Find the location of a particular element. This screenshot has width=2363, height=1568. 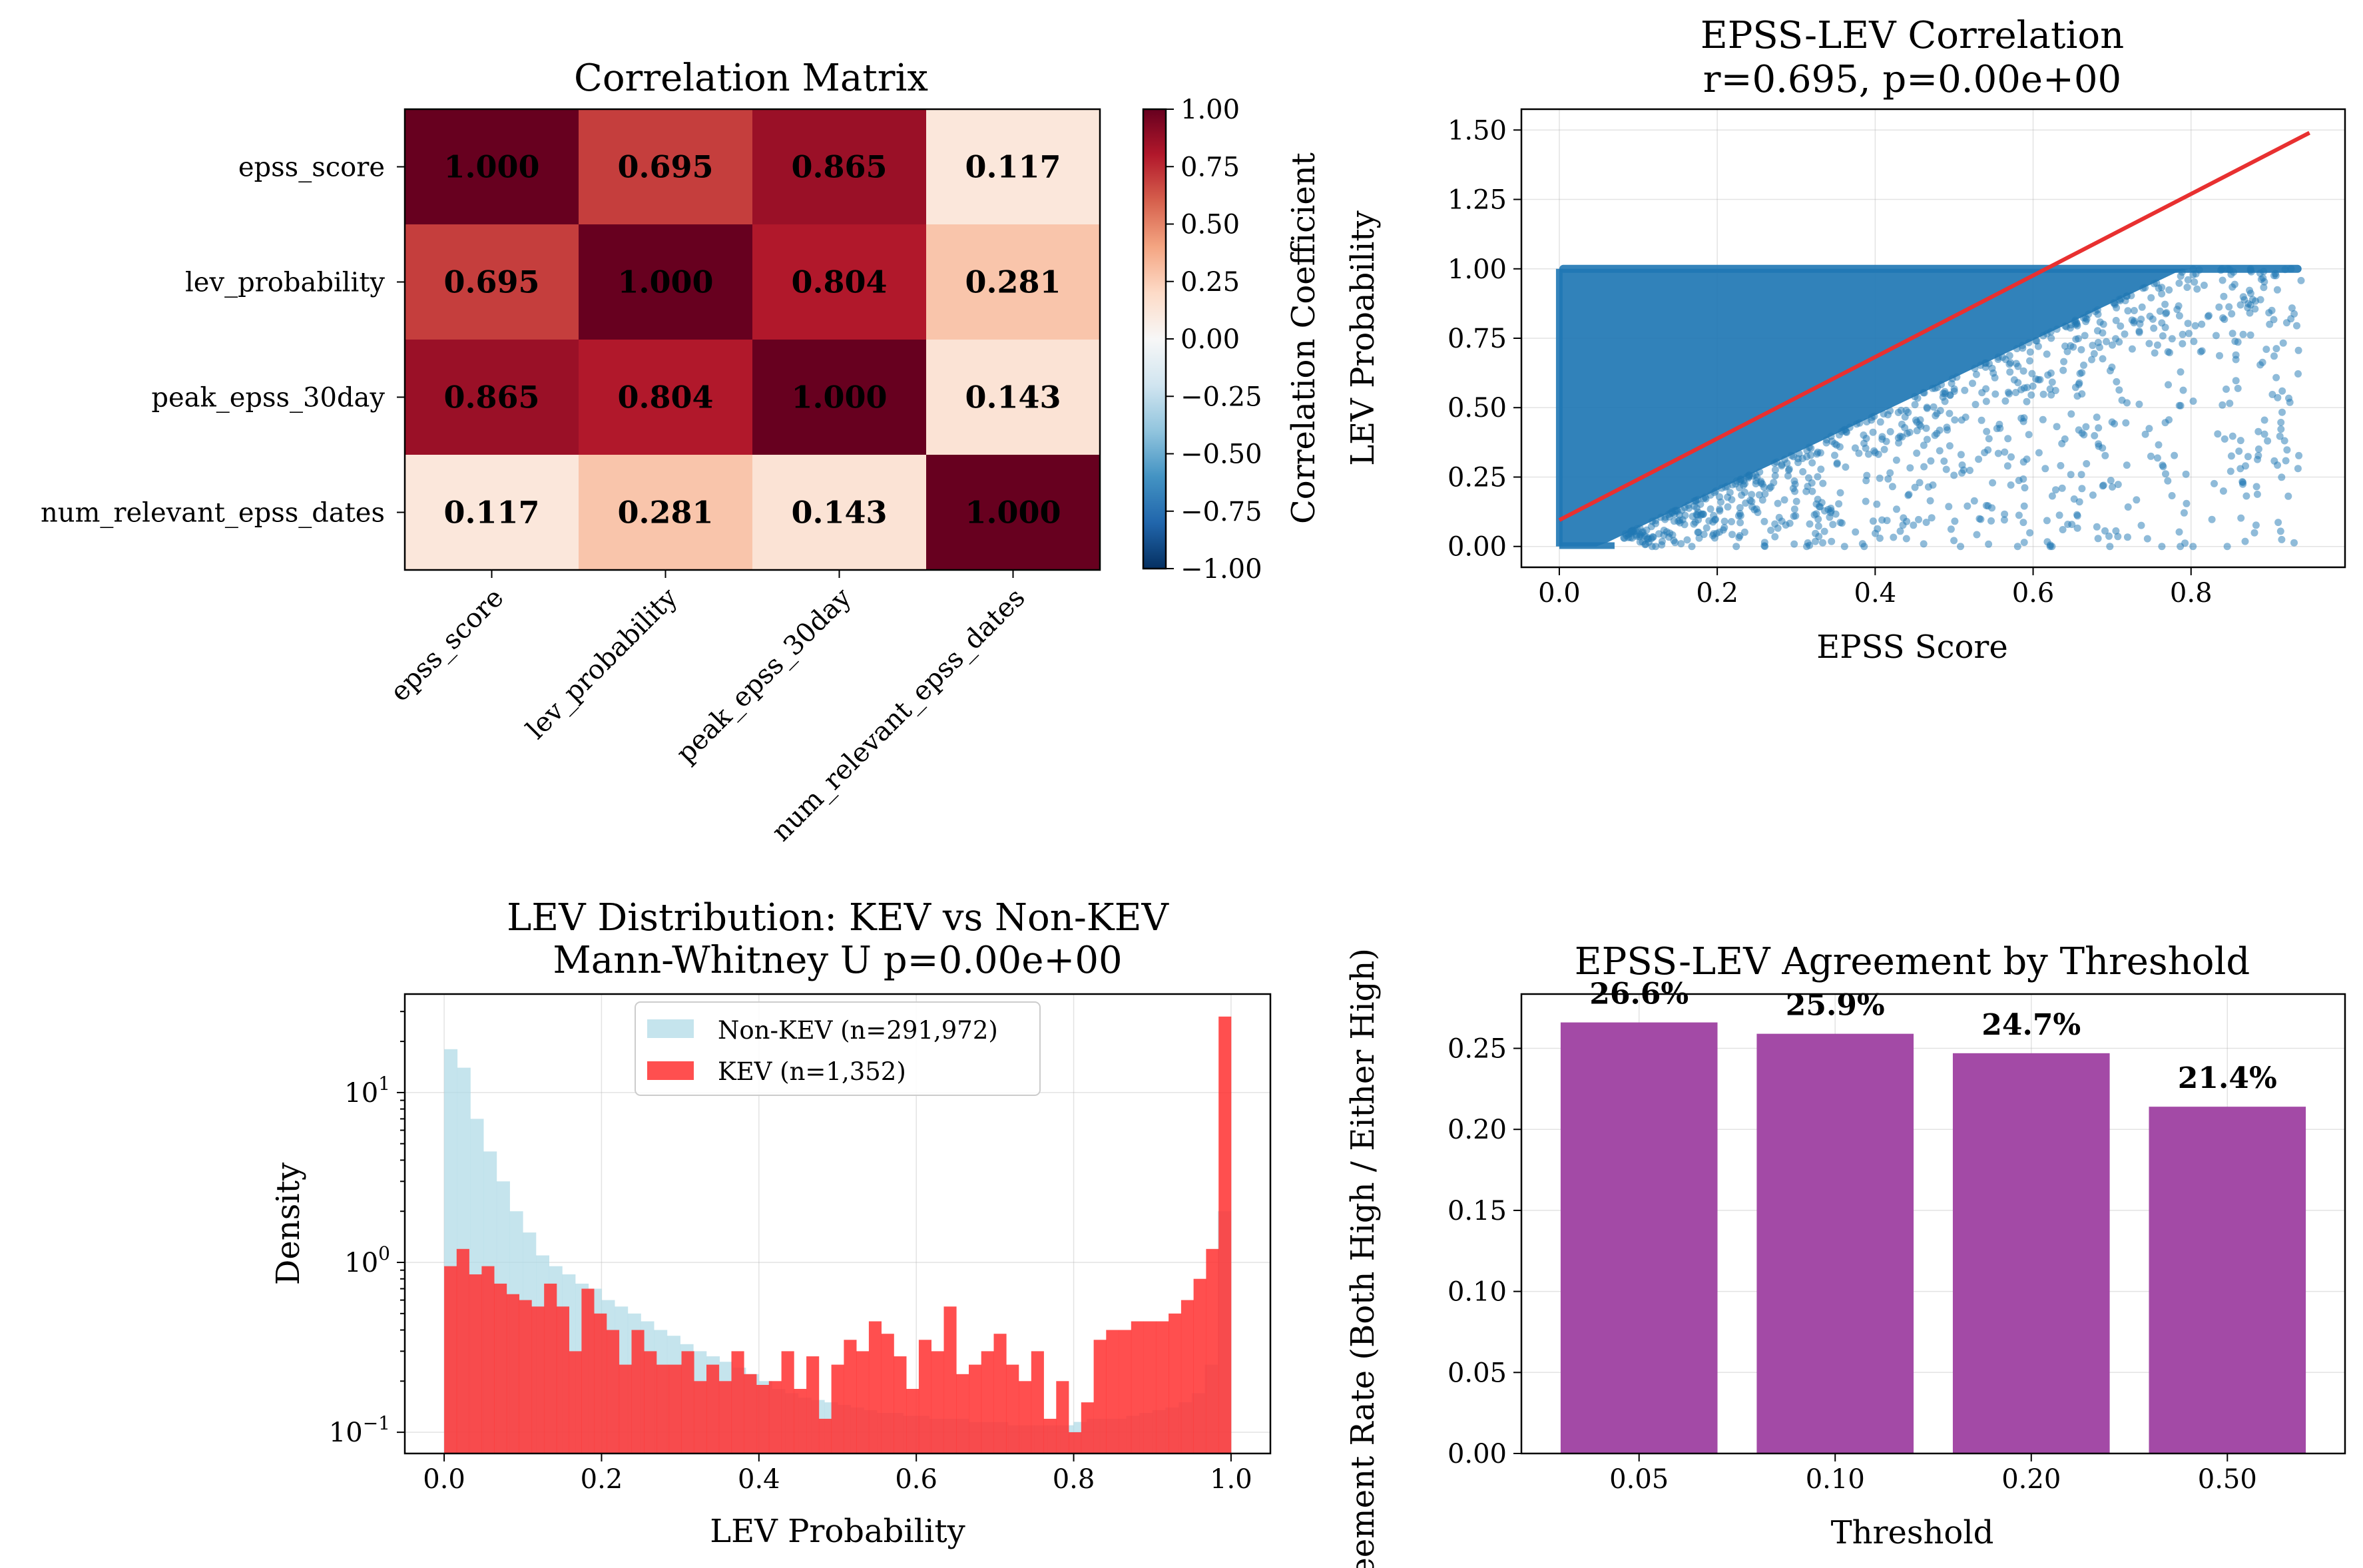

bar-bars is located at coordinates (1933, 1237).